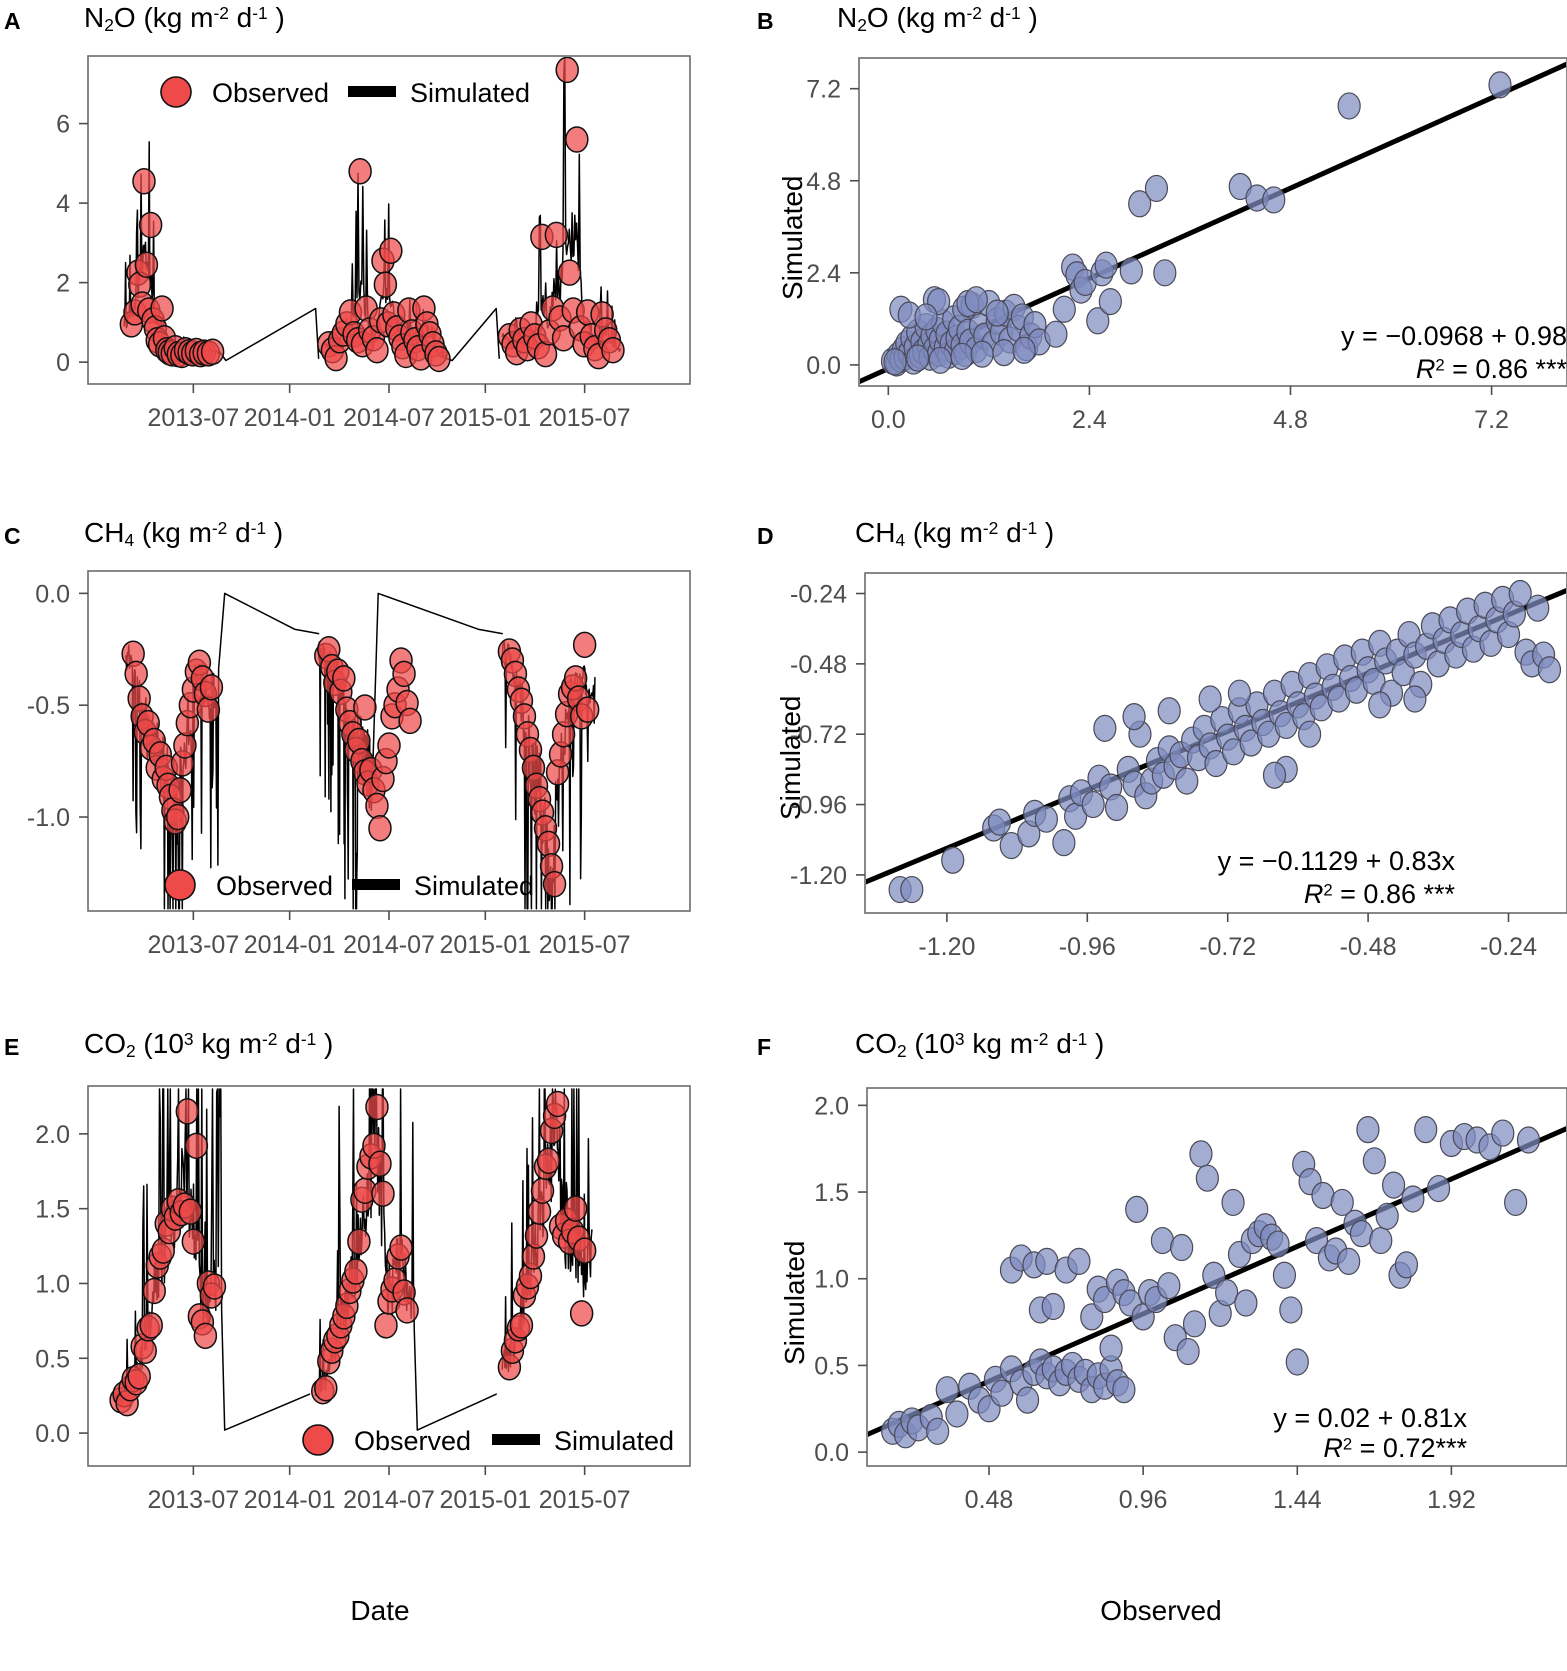 The image size is (1567, 1671). I want to click on x-axis-a: 2013-07 2014-01 2014-07 2015-01 2015-07, so click(389, 408).